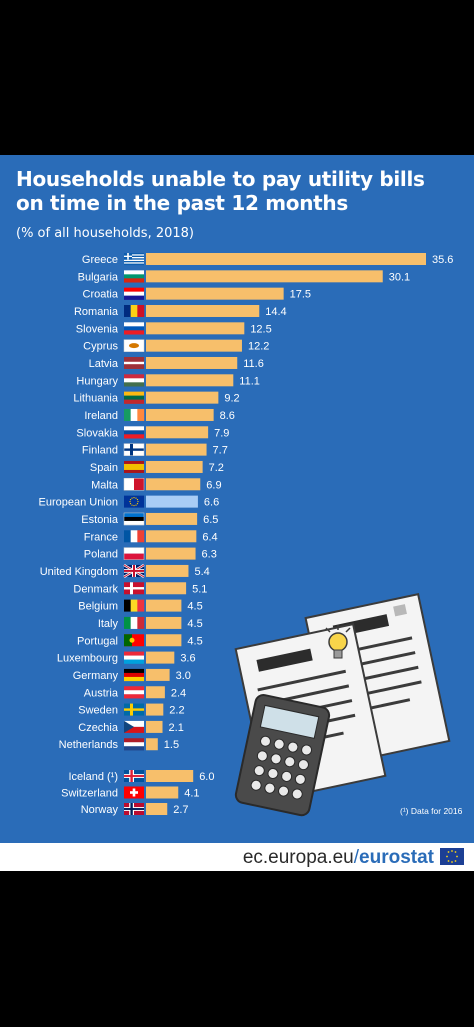 The width and height of the screenshot is (474, 1027). I want to click on value-label: 2.4, so click(178, 693).